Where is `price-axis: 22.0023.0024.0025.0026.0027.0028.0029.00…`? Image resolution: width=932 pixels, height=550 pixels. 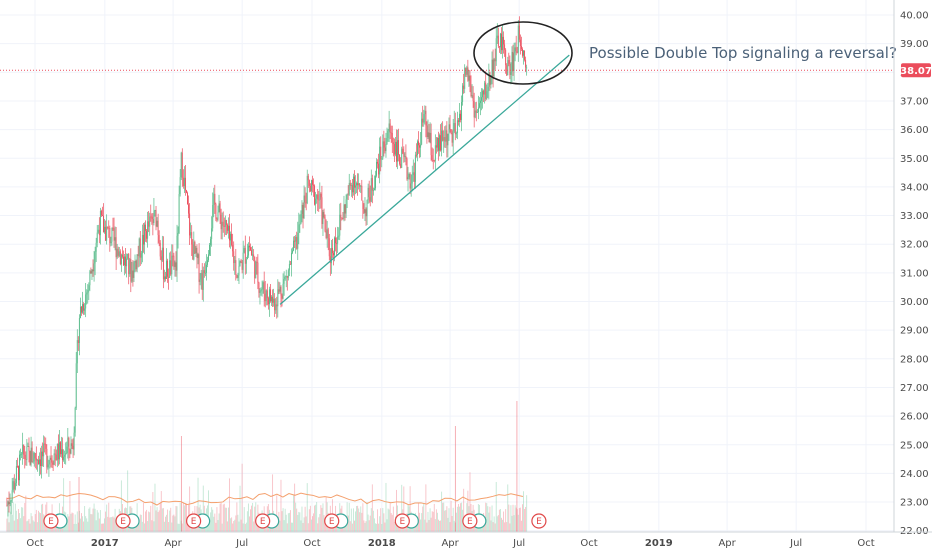
price-axis: 22.0023.0024.0025.0026.0027.0028.0029.00… is located at coordinates (912, 268).